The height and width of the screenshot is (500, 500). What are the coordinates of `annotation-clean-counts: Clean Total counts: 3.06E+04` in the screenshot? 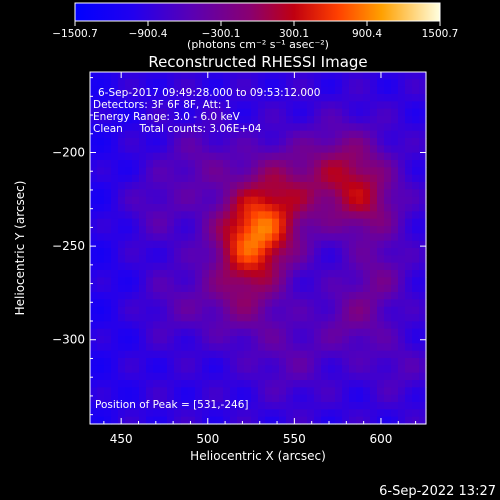 It's located at (177, 129).